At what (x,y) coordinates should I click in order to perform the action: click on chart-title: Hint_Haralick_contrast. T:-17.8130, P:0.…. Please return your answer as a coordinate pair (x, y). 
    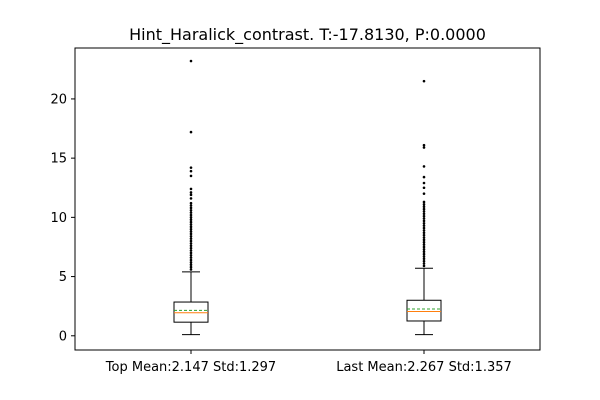
    Looking at the image, I should click on (307, 35).